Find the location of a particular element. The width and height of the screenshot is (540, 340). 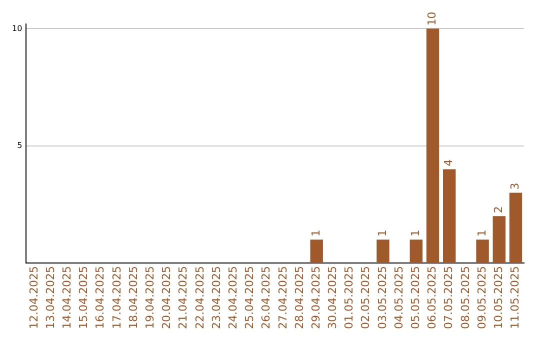

x-tick-label: 25.04.2025 is located at coordinates (249, 298).